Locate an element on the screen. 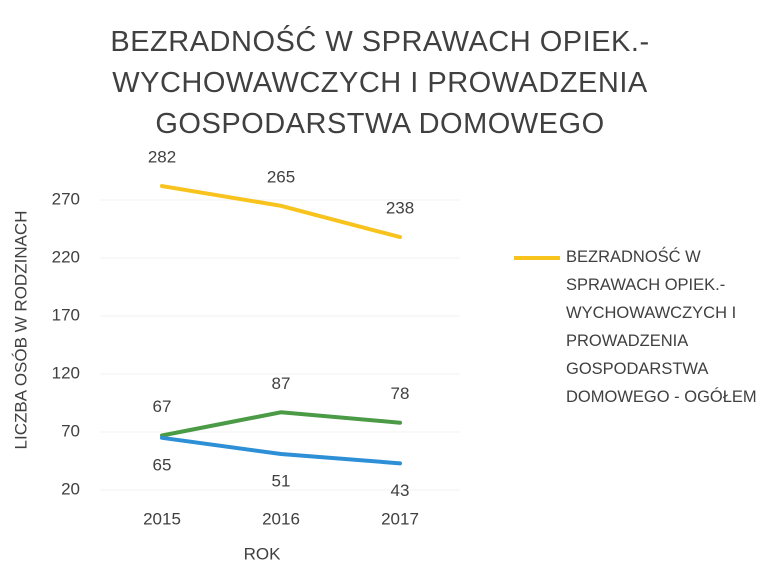 The height and width of the screenshot is (567, 767). y-tick-label: 170 is located at coordinates (66, 314).